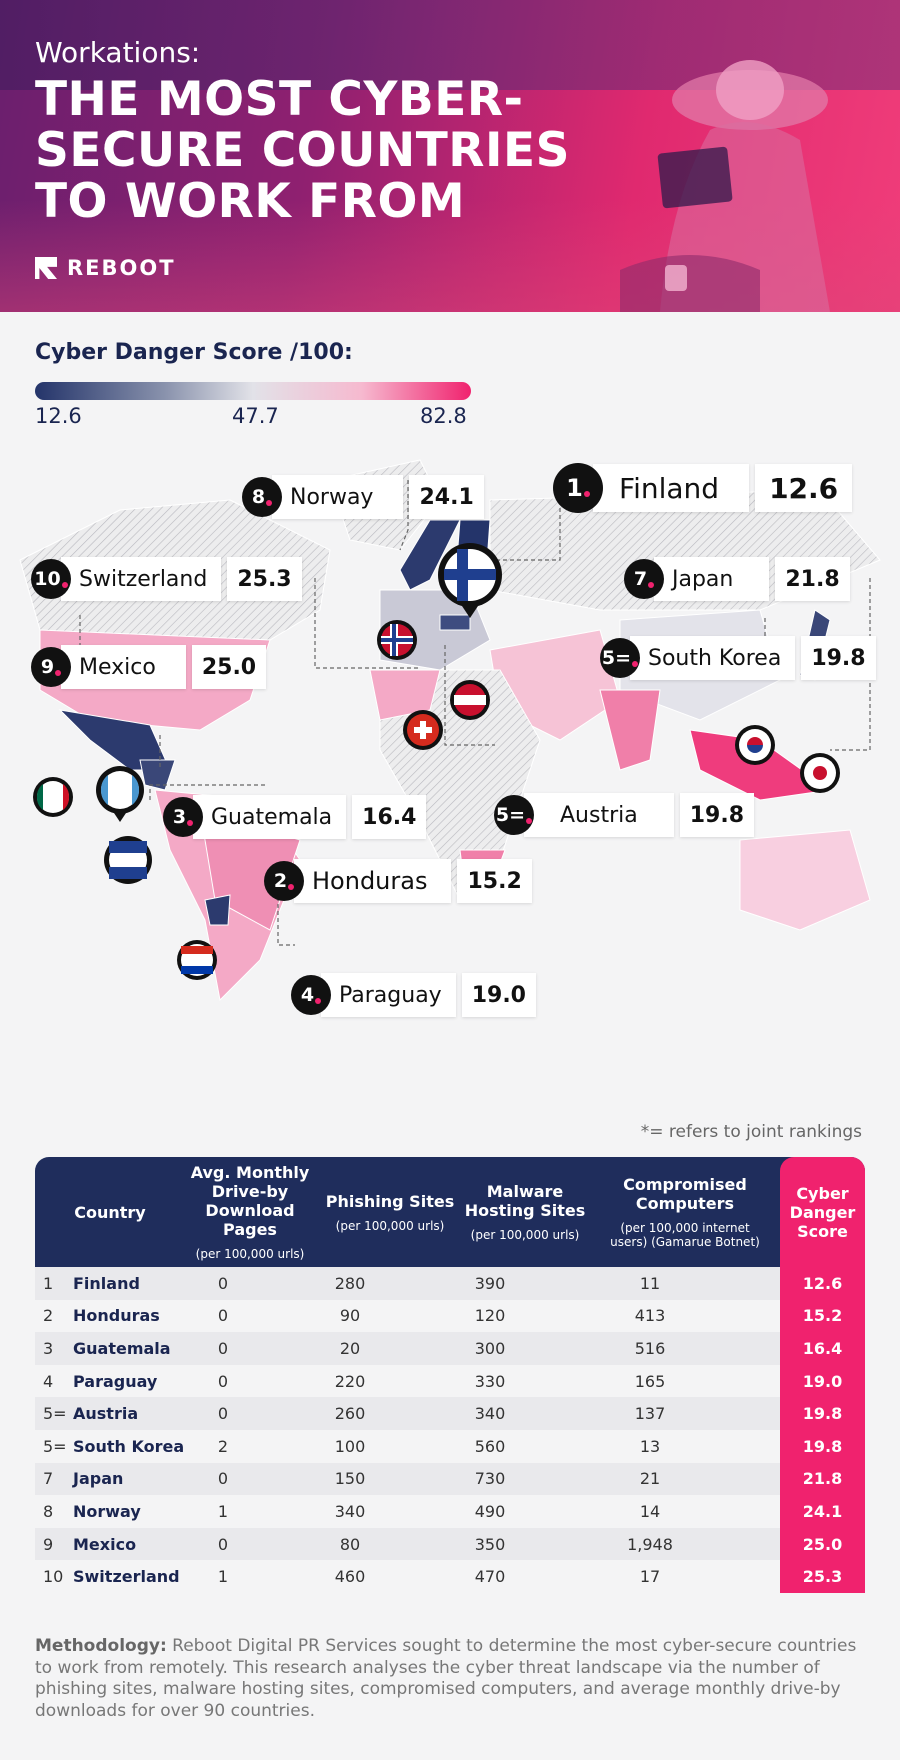  I want to click on table-row: 5= Austria 0 260 340 137 19.8, so click(450, 1413).